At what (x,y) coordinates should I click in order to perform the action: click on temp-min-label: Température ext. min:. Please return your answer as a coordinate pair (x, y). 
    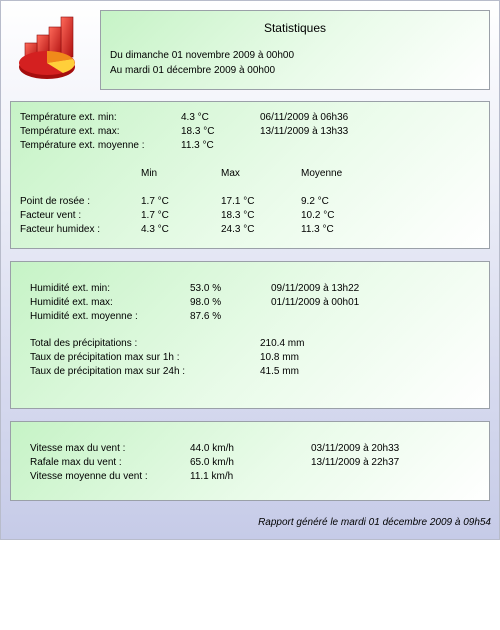
    Looking at the image, I should click on (68, 117).